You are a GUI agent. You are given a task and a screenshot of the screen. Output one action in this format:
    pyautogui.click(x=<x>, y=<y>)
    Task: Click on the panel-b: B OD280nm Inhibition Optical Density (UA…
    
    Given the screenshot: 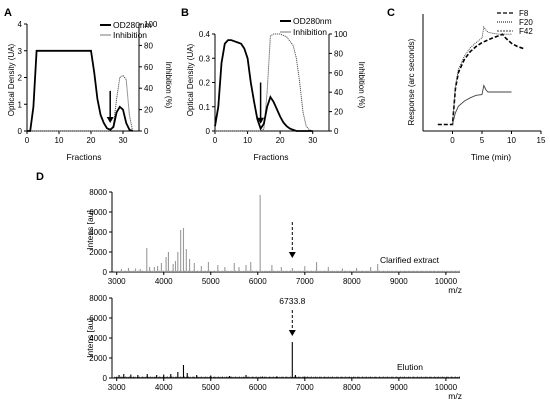 What is the action you would take?
    pyautogui.click(x=273, y=84)
    